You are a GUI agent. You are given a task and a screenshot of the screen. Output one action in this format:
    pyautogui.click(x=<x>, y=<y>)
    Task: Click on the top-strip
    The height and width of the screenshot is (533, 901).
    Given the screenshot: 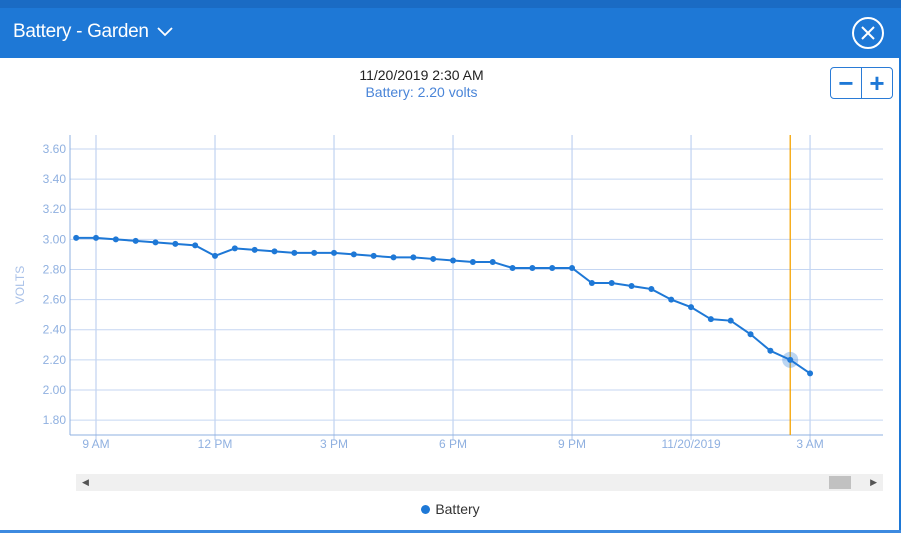 What is the action you would take?
    pyautogui.click(x=450, y=4)
    